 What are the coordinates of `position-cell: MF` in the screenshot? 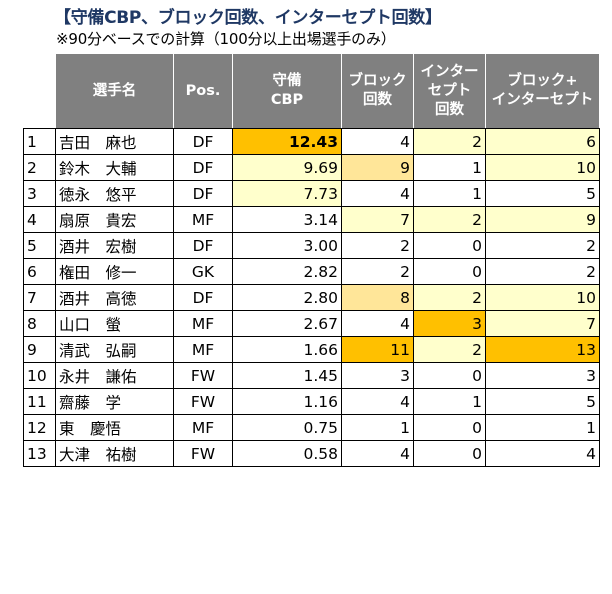 It's located at (203, 349).